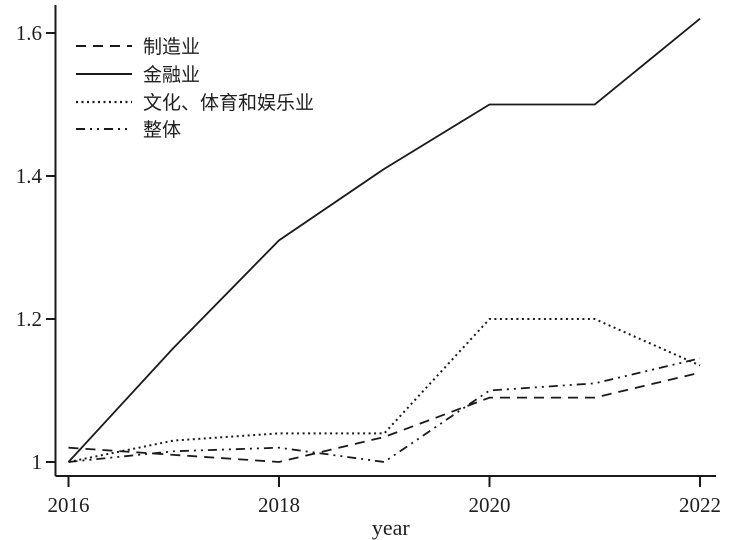  What do you see at coordinates (29, 176) in the screenshot?
I see `y-tick-label: 1.4` at bounding box center [29, 176].